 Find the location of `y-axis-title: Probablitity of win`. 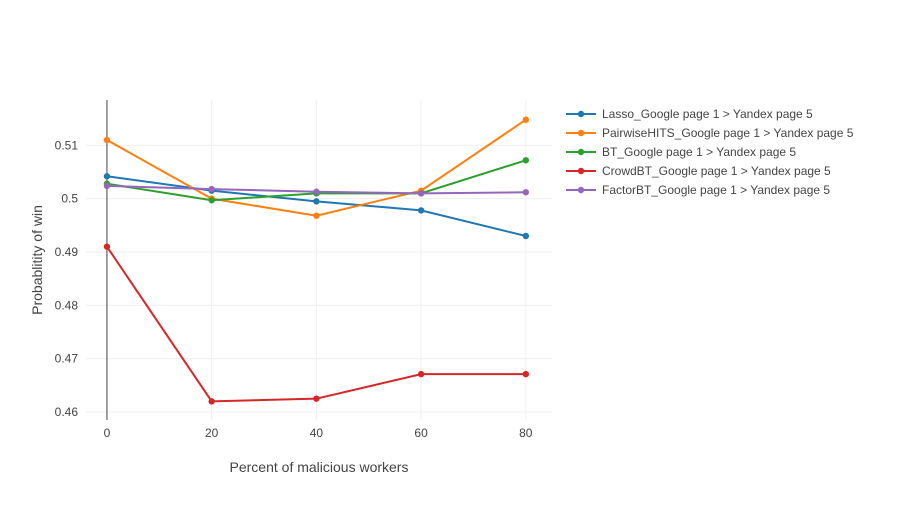

y-axis-title: Probablitity of win is located at coordinates (37, 260).